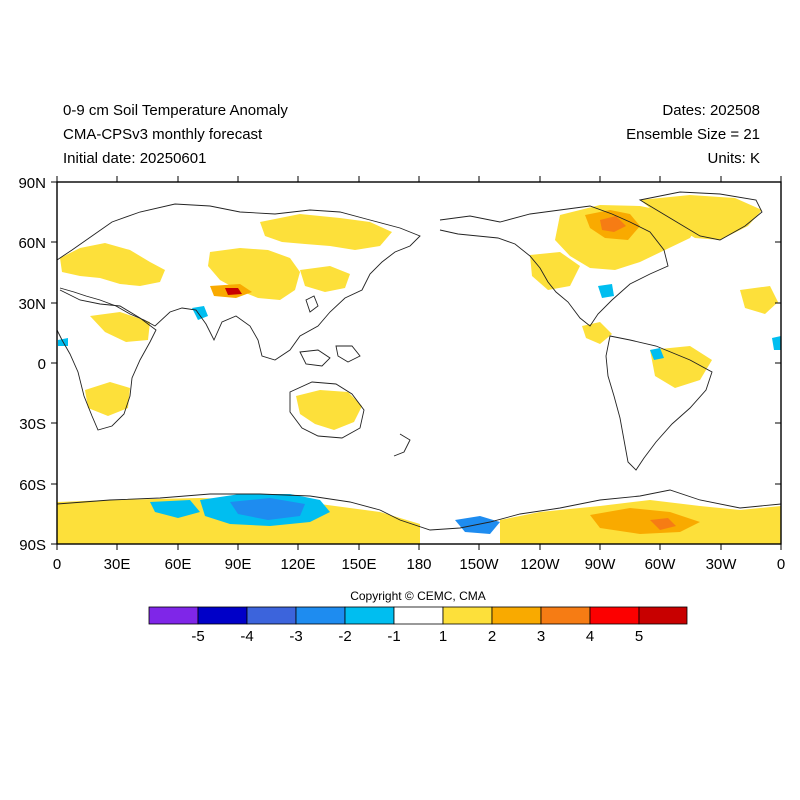 The width and height of the screenshot is (800, 800). I want to click on colorbar-label: 4, so click(590, 636).